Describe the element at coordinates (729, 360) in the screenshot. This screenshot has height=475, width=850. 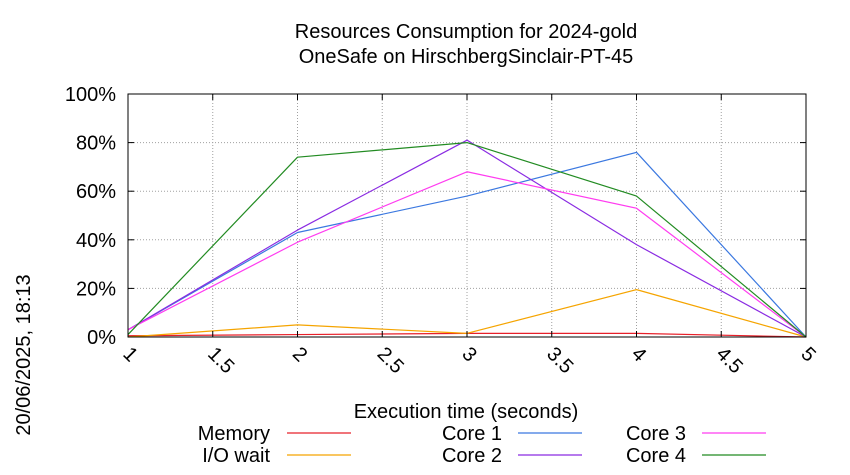
I see `x-tick-label: 4.5` at that location.